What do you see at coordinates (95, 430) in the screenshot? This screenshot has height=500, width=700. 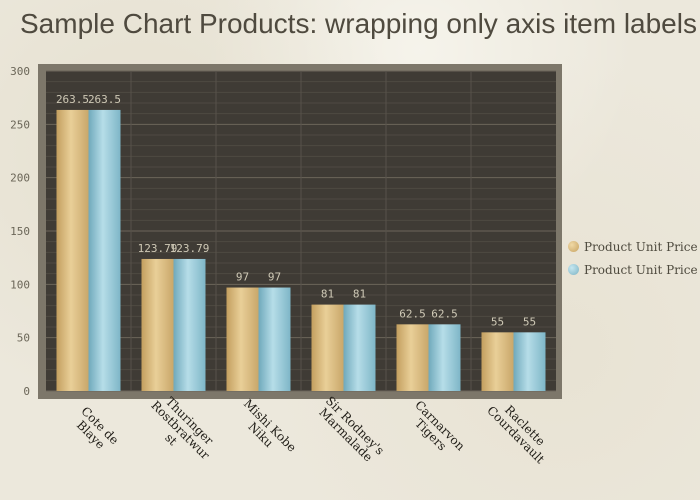 I see `x-tick-label: Cote deBlaye` at bounding box center [95, 430].